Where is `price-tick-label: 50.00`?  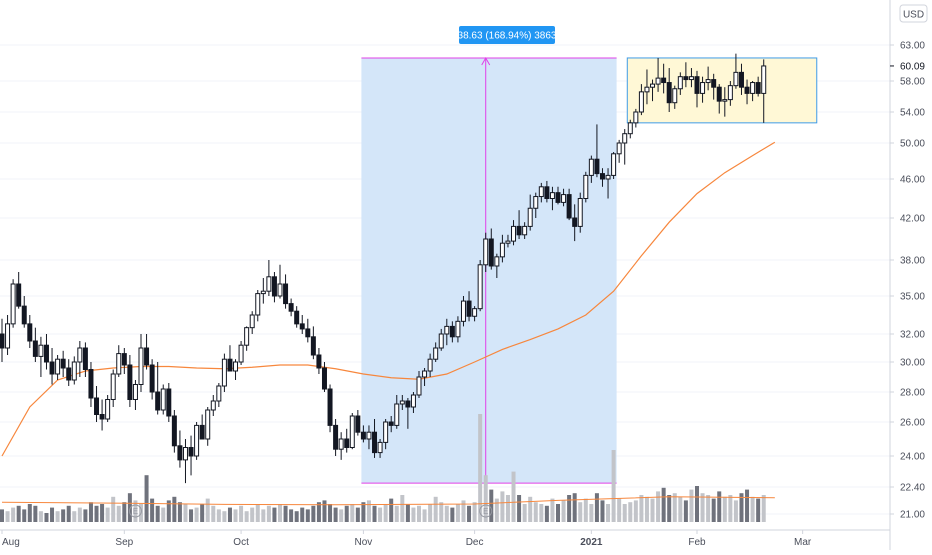
price-tick-label: 50.00 is located at coordinates (912, 144).